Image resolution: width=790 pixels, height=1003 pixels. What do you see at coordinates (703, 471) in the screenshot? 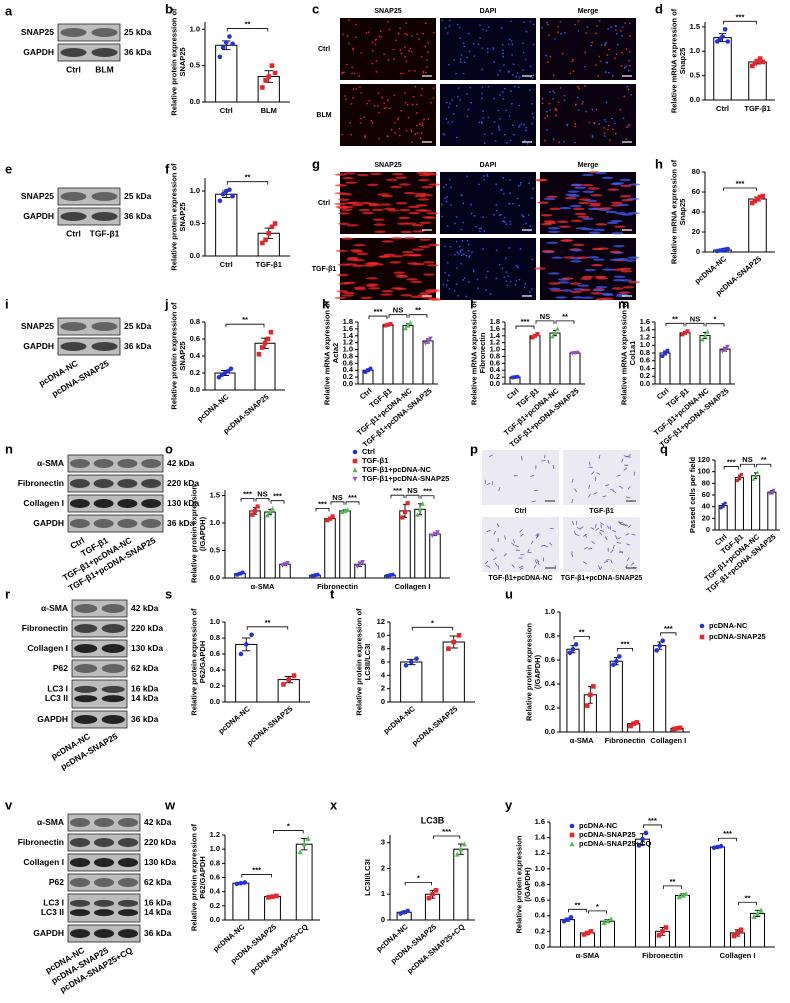
I see `y-tick-label: 100` at bounding box center [703, 471].